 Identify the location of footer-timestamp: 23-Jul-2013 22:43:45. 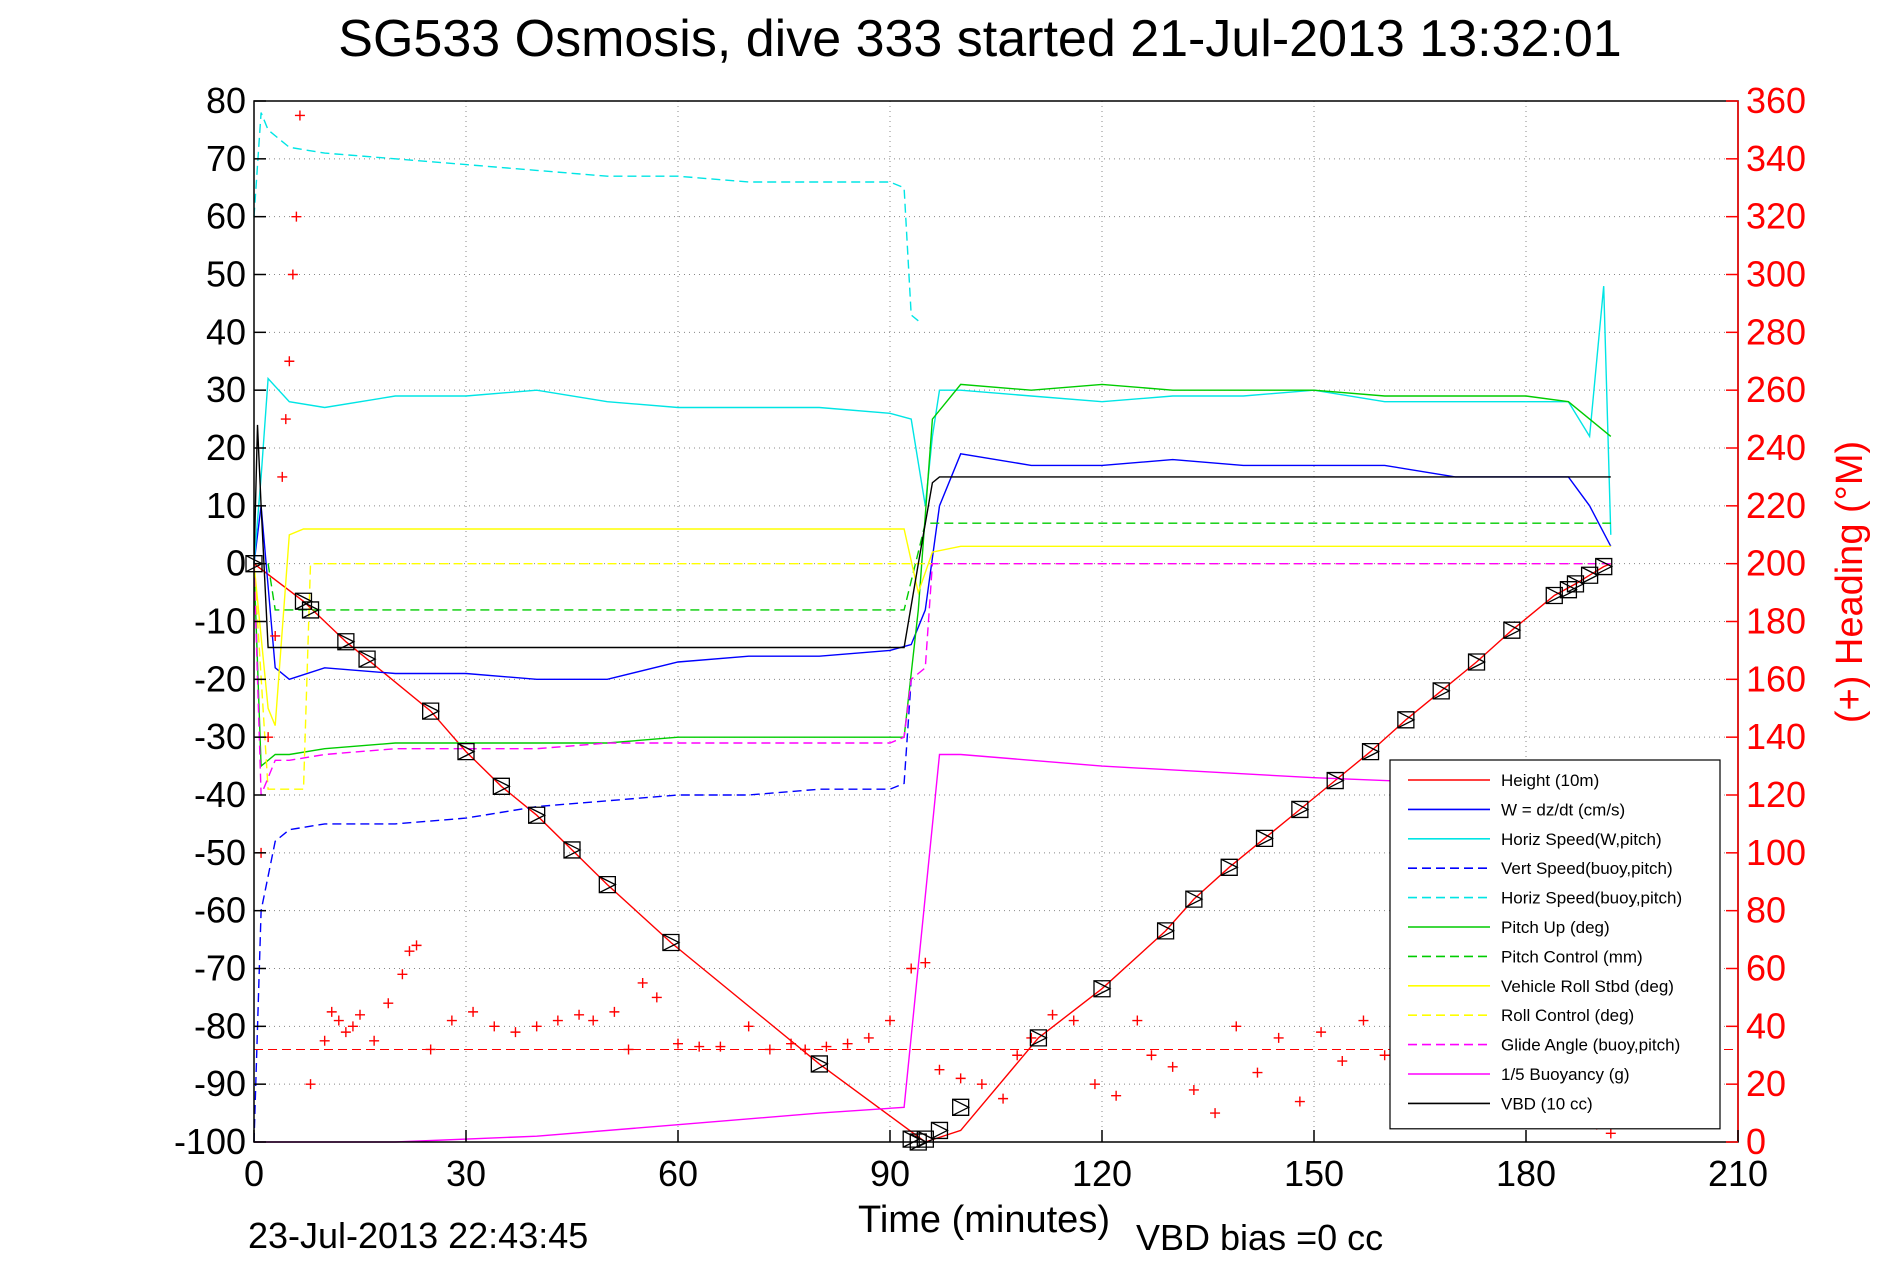
(418, 1235).